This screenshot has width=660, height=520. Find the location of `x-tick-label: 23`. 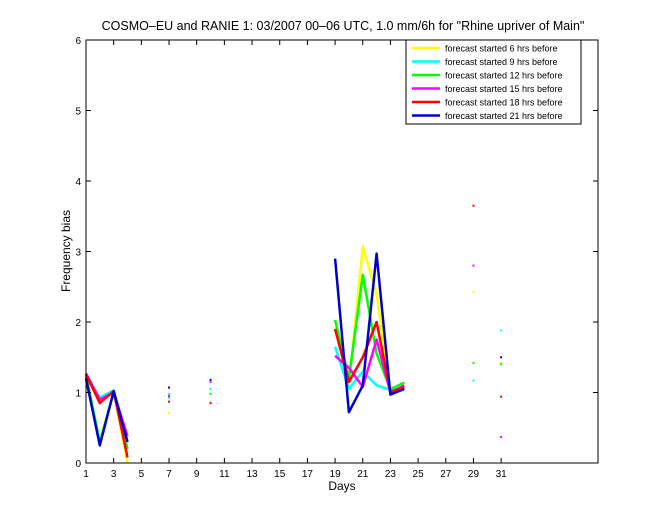

x-tick-label: 23 is located at coordinates (391, 474).